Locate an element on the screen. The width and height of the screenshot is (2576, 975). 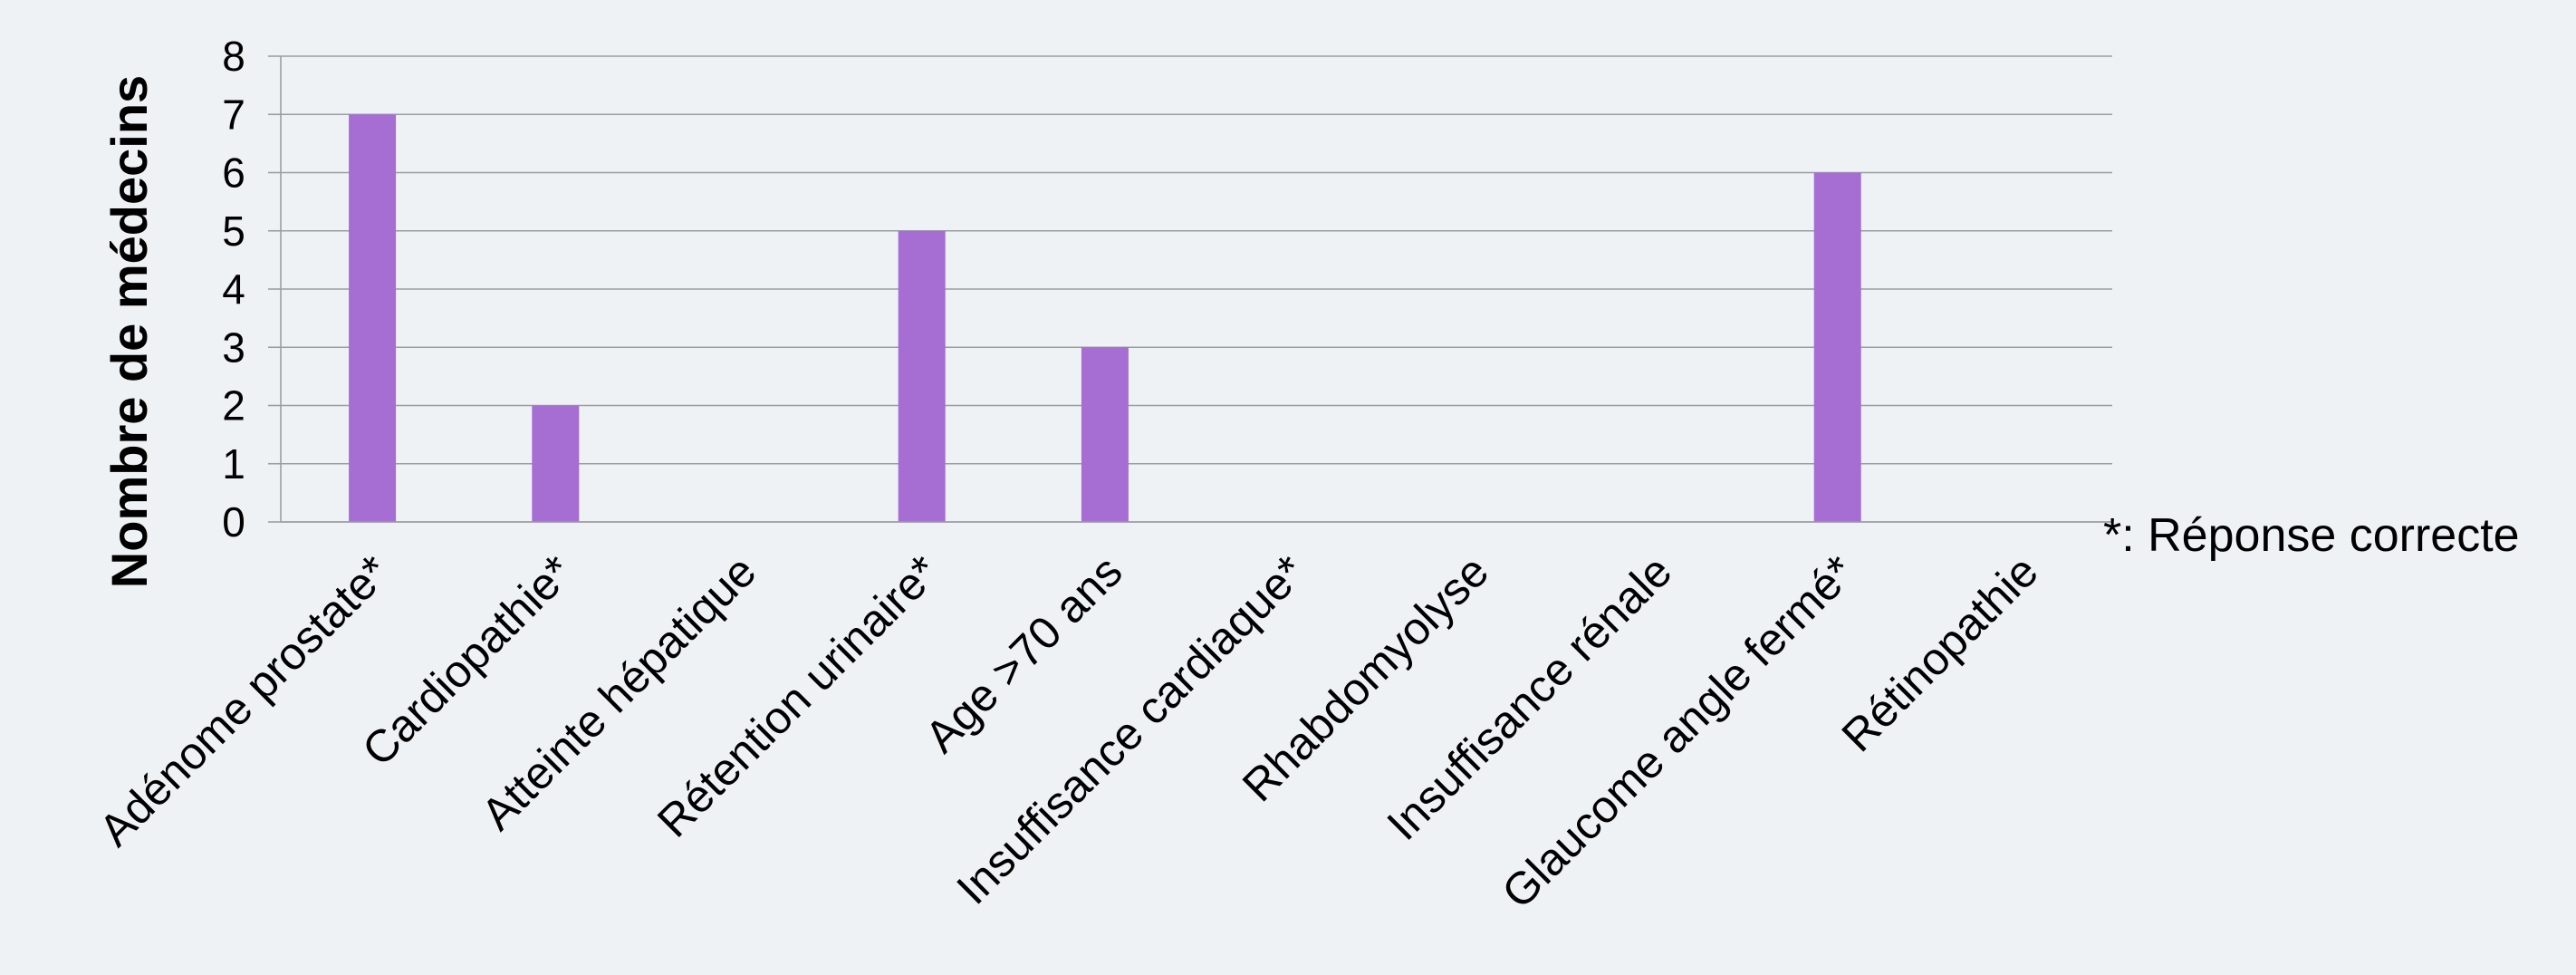
y-tick-label: 1 is located at coordinates (233, 464).